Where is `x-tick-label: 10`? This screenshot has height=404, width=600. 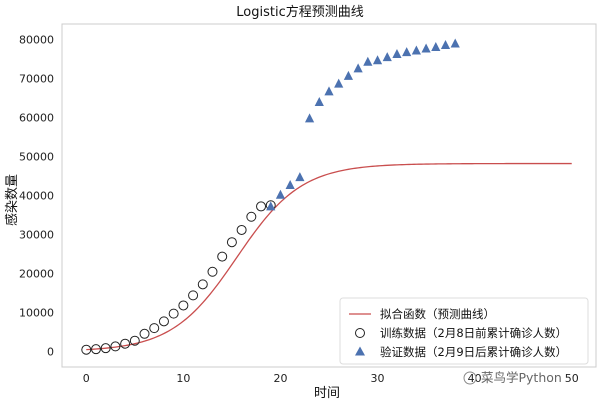 x-tick-label: 10 is located at coordinates (183, 378).